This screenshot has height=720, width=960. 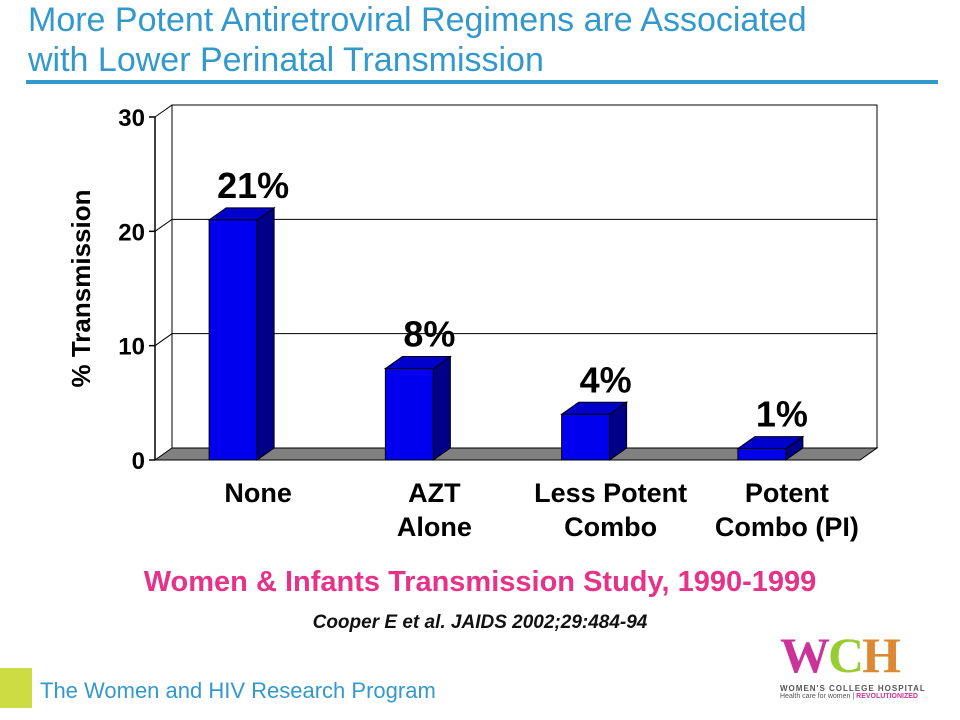 What do you see at coordinates (805, 655) in the screenshot?
I see `logo-letter-w: W` at bounding box center [805, 655].